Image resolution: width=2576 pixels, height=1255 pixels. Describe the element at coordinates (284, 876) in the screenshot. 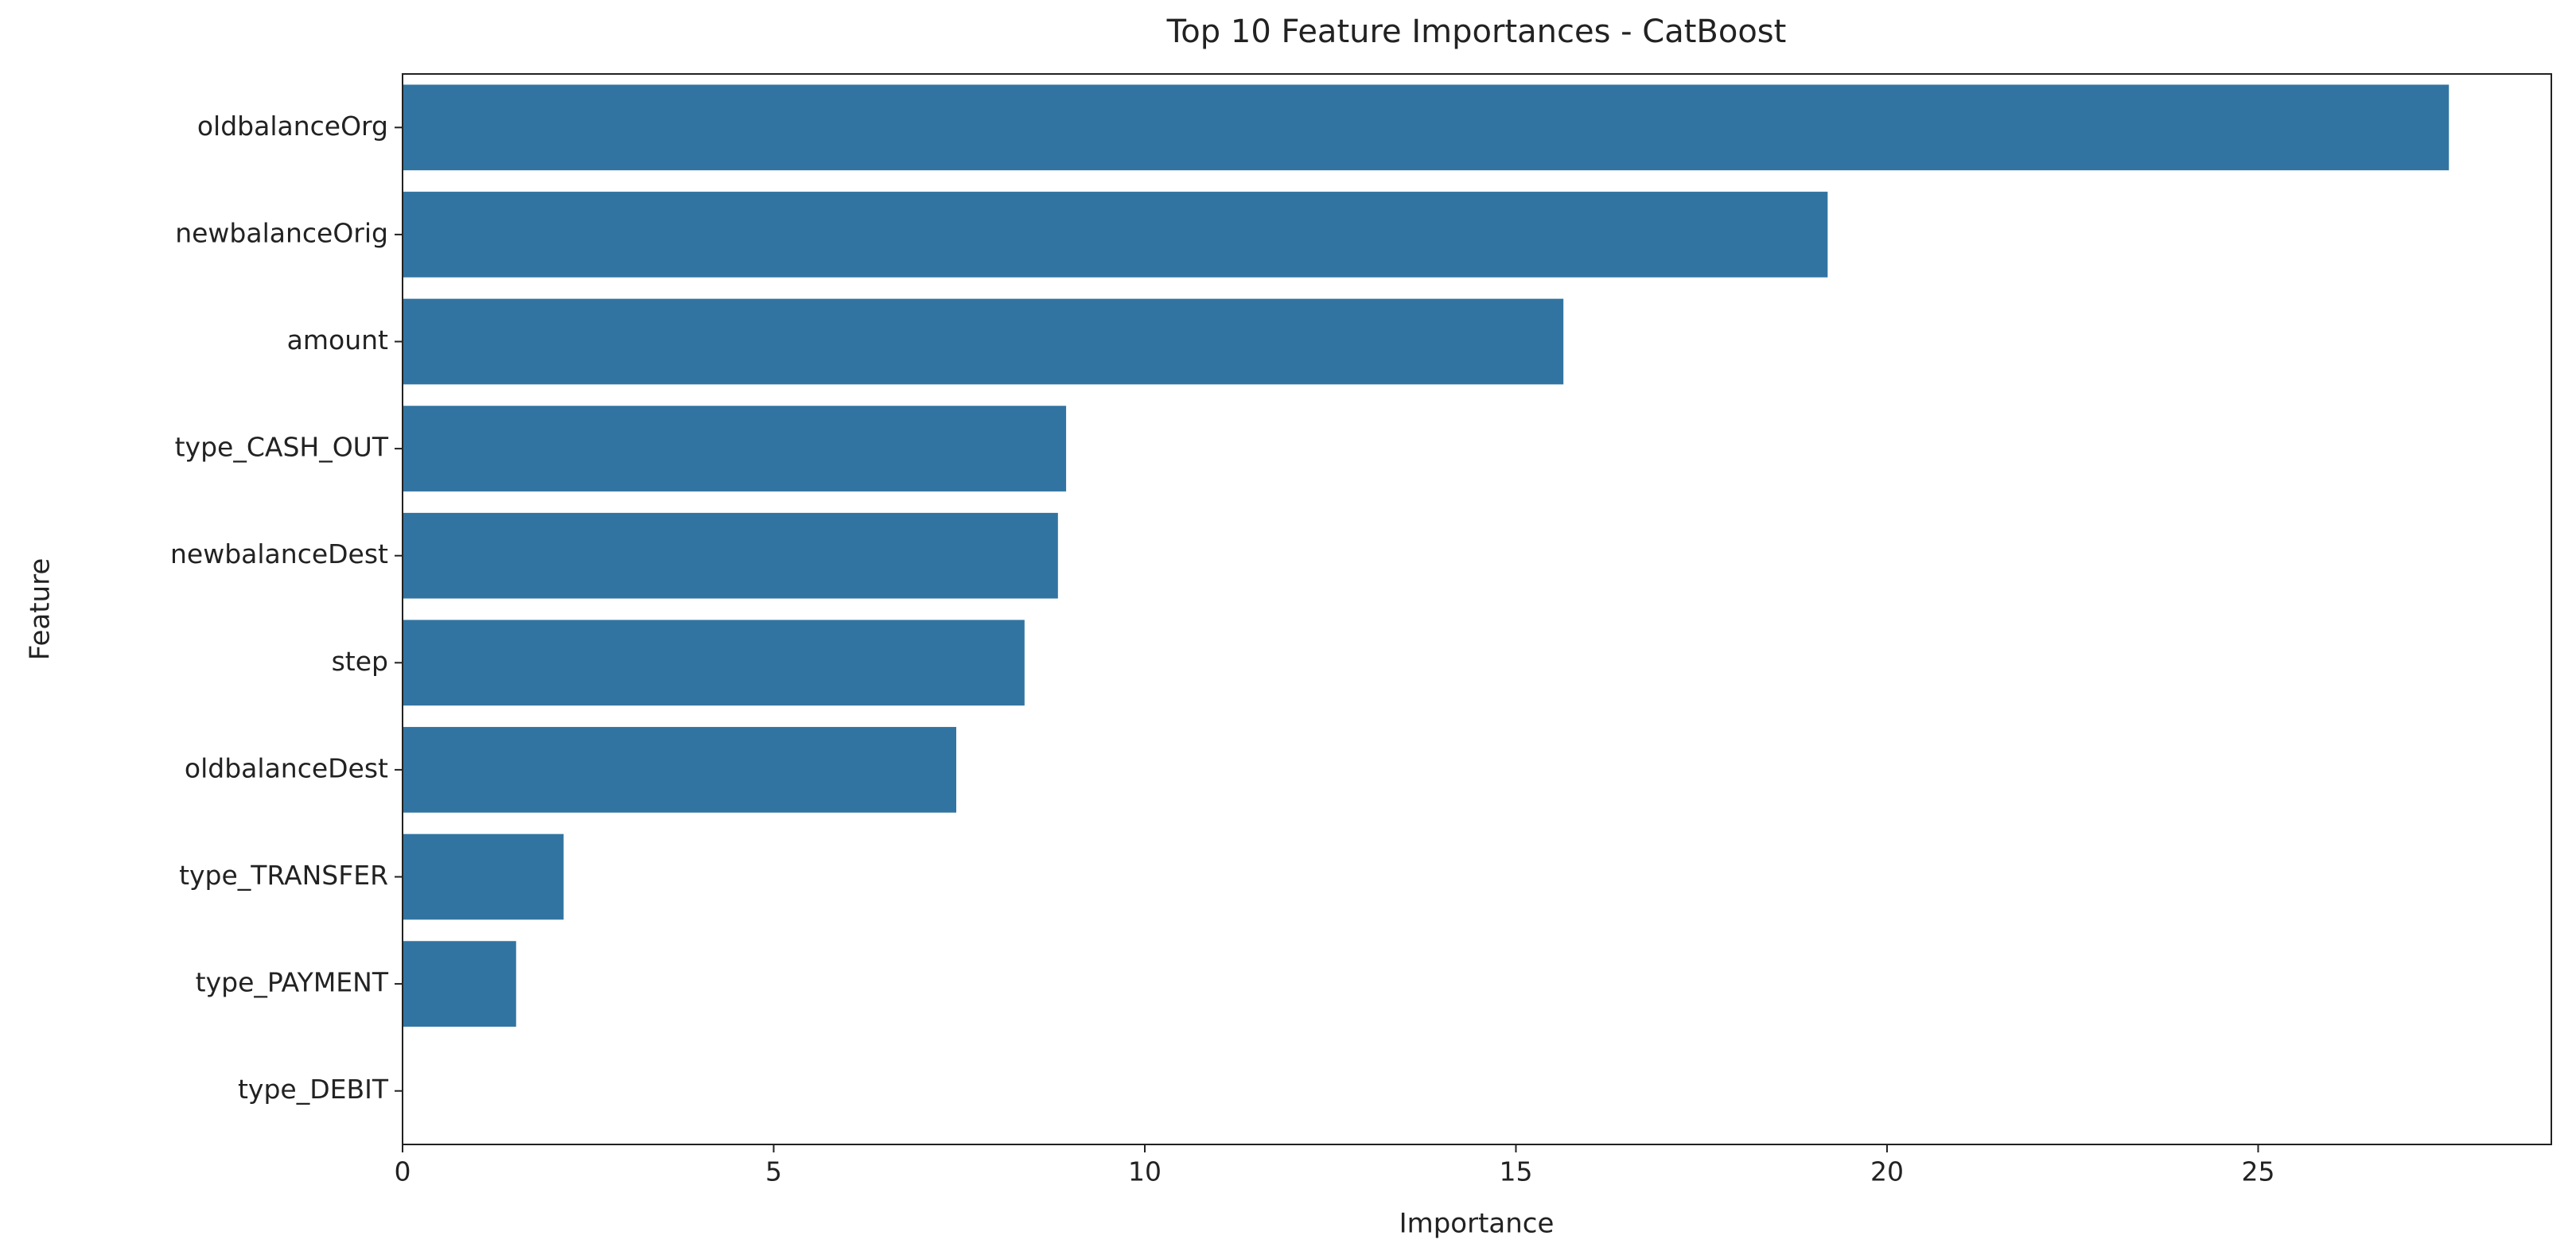

I see `y-tick-label: type_TRANSFER` at that location.